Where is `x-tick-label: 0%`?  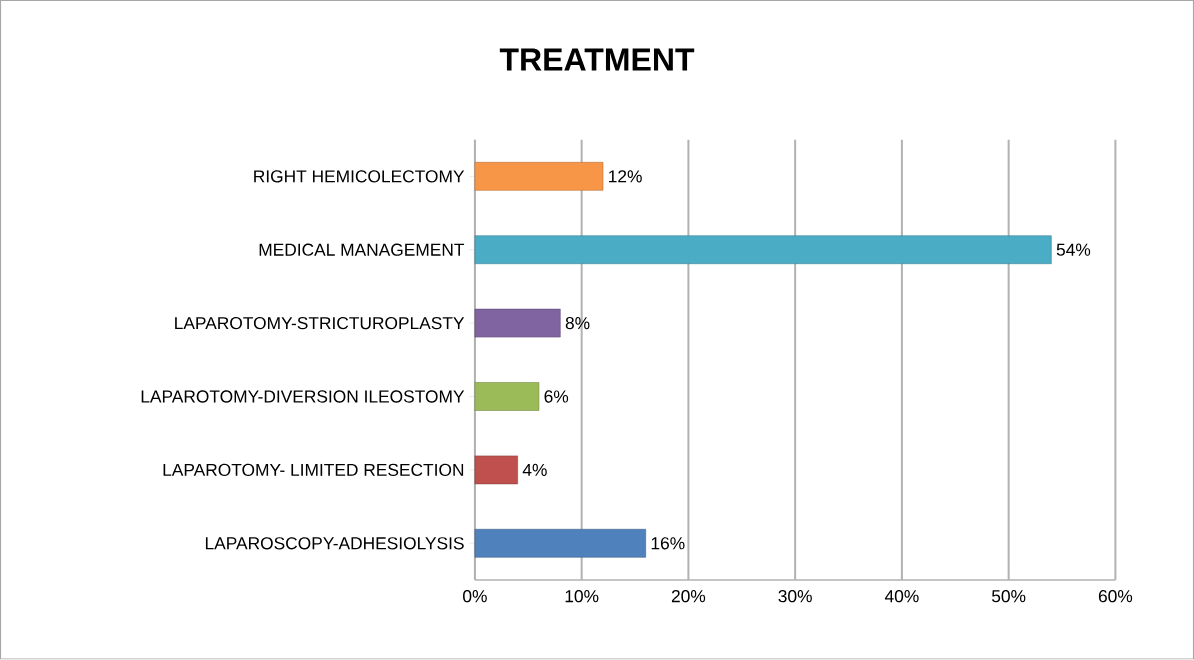 x-tick-label: 0% is located at coordinates (475, 596).